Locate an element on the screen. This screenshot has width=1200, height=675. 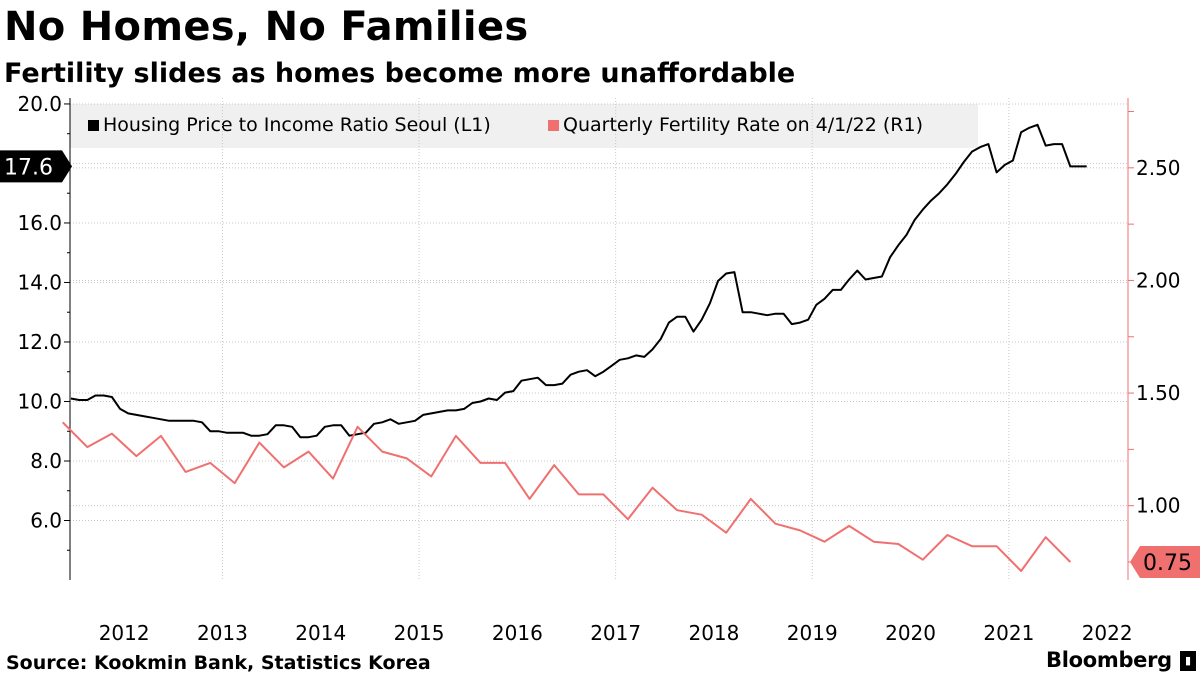
legend-swatch-housing is located at coordinates (93, 125).